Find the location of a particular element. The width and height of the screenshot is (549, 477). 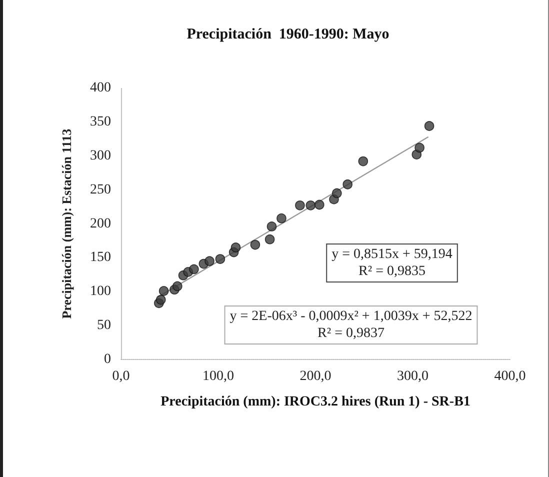

y-tick-label: 200 is located at coordinates (100, 224).